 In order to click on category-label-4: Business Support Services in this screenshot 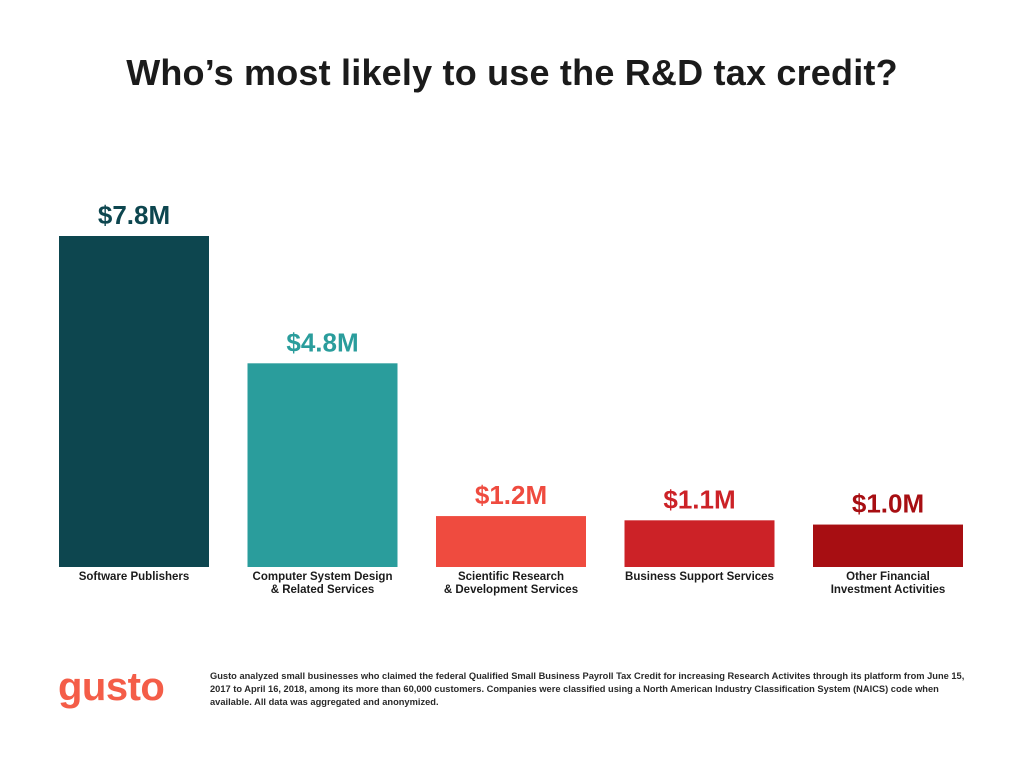, I will do `click(699, 577)`.